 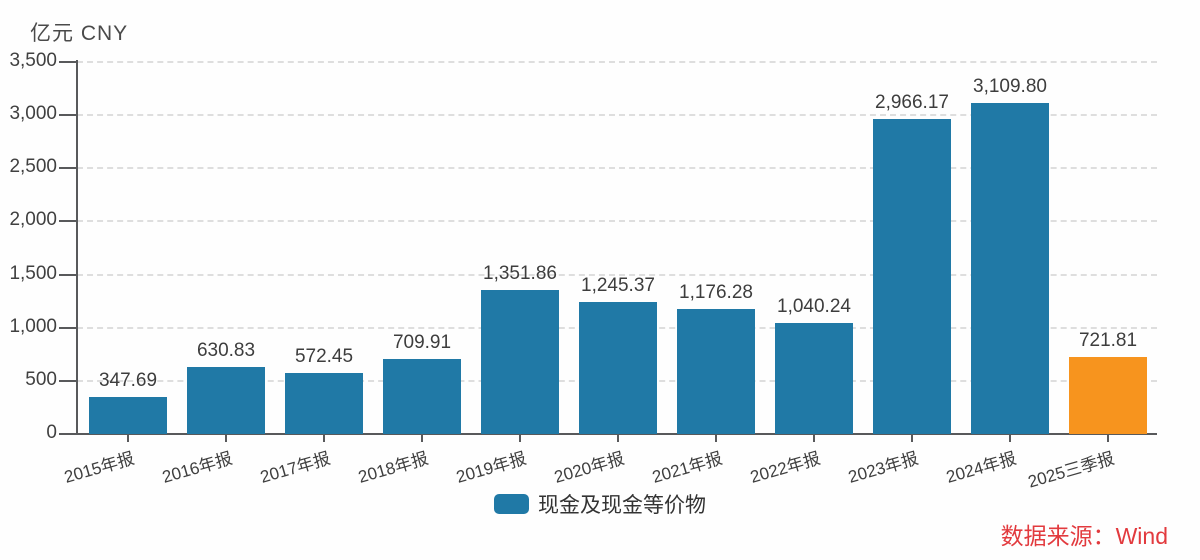 What do you see at coordinates (520, 273) in the screenshot?
I see `bar-value-label: 1,351.86` at bounding box center [520, 273].